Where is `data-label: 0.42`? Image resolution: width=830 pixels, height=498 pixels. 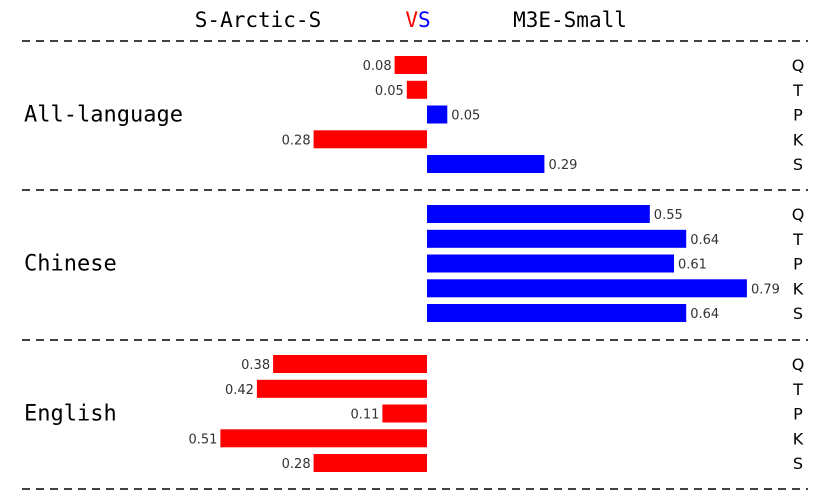 data-label: 0.42 is located at coordinates (239, 390).